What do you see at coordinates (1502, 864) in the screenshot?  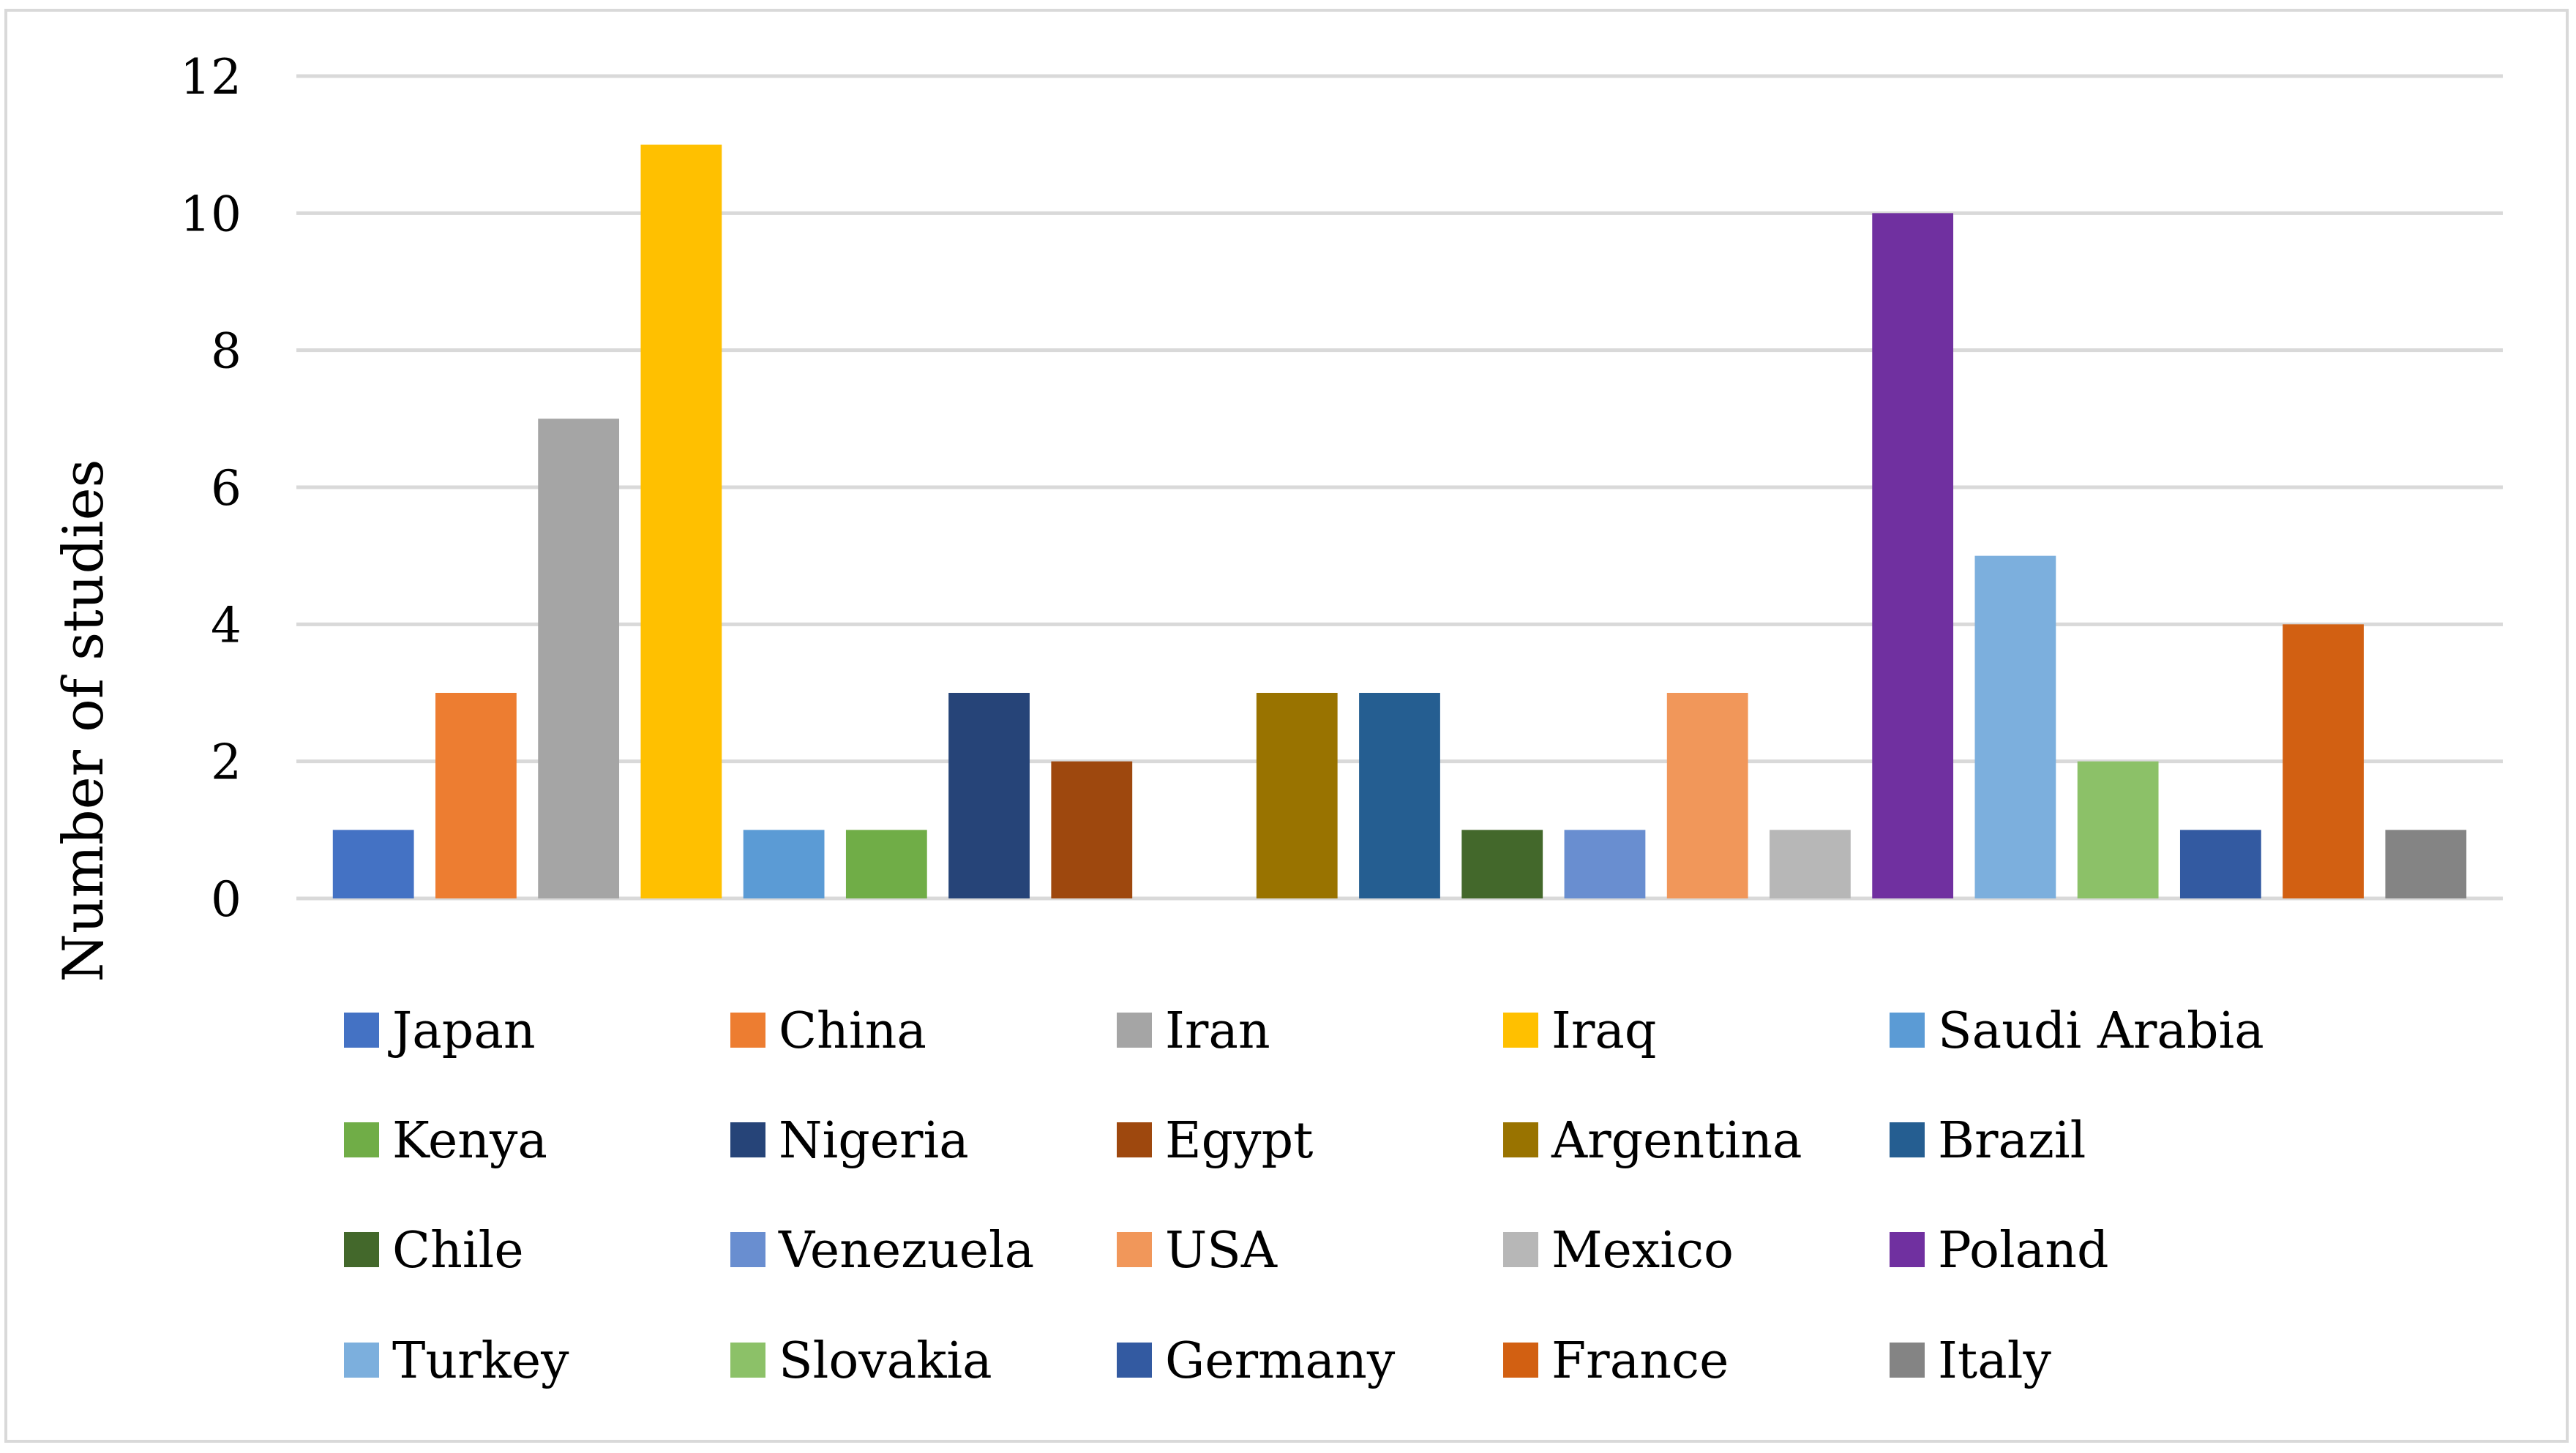 I see `bar-chile` at bounding box center [1502, 864].